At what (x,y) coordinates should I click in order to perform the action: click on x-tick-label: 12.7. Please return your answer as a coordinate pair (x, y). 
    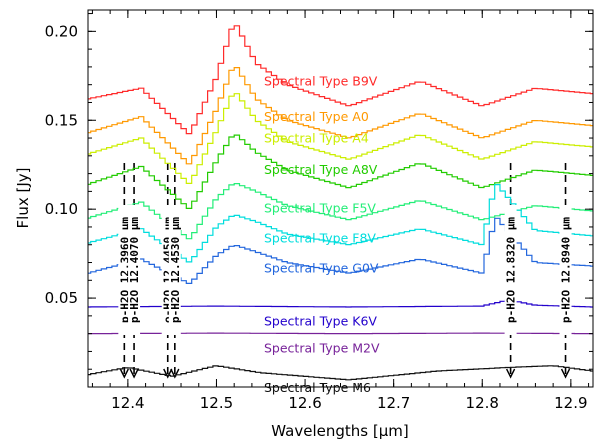
    Looking at the image, I should click on (393, 403).